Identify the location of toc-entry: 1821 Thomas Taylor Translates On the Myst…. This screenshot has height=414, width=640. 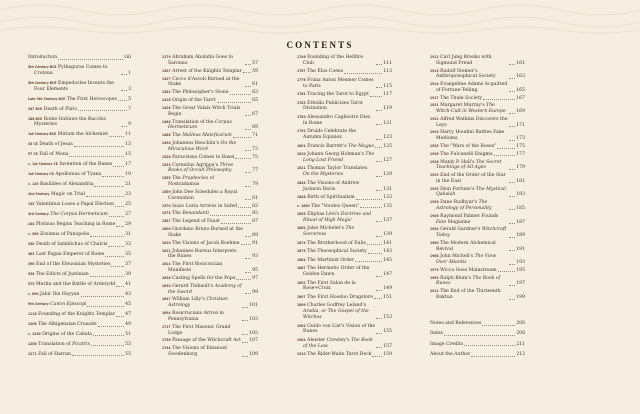
(344, 172).